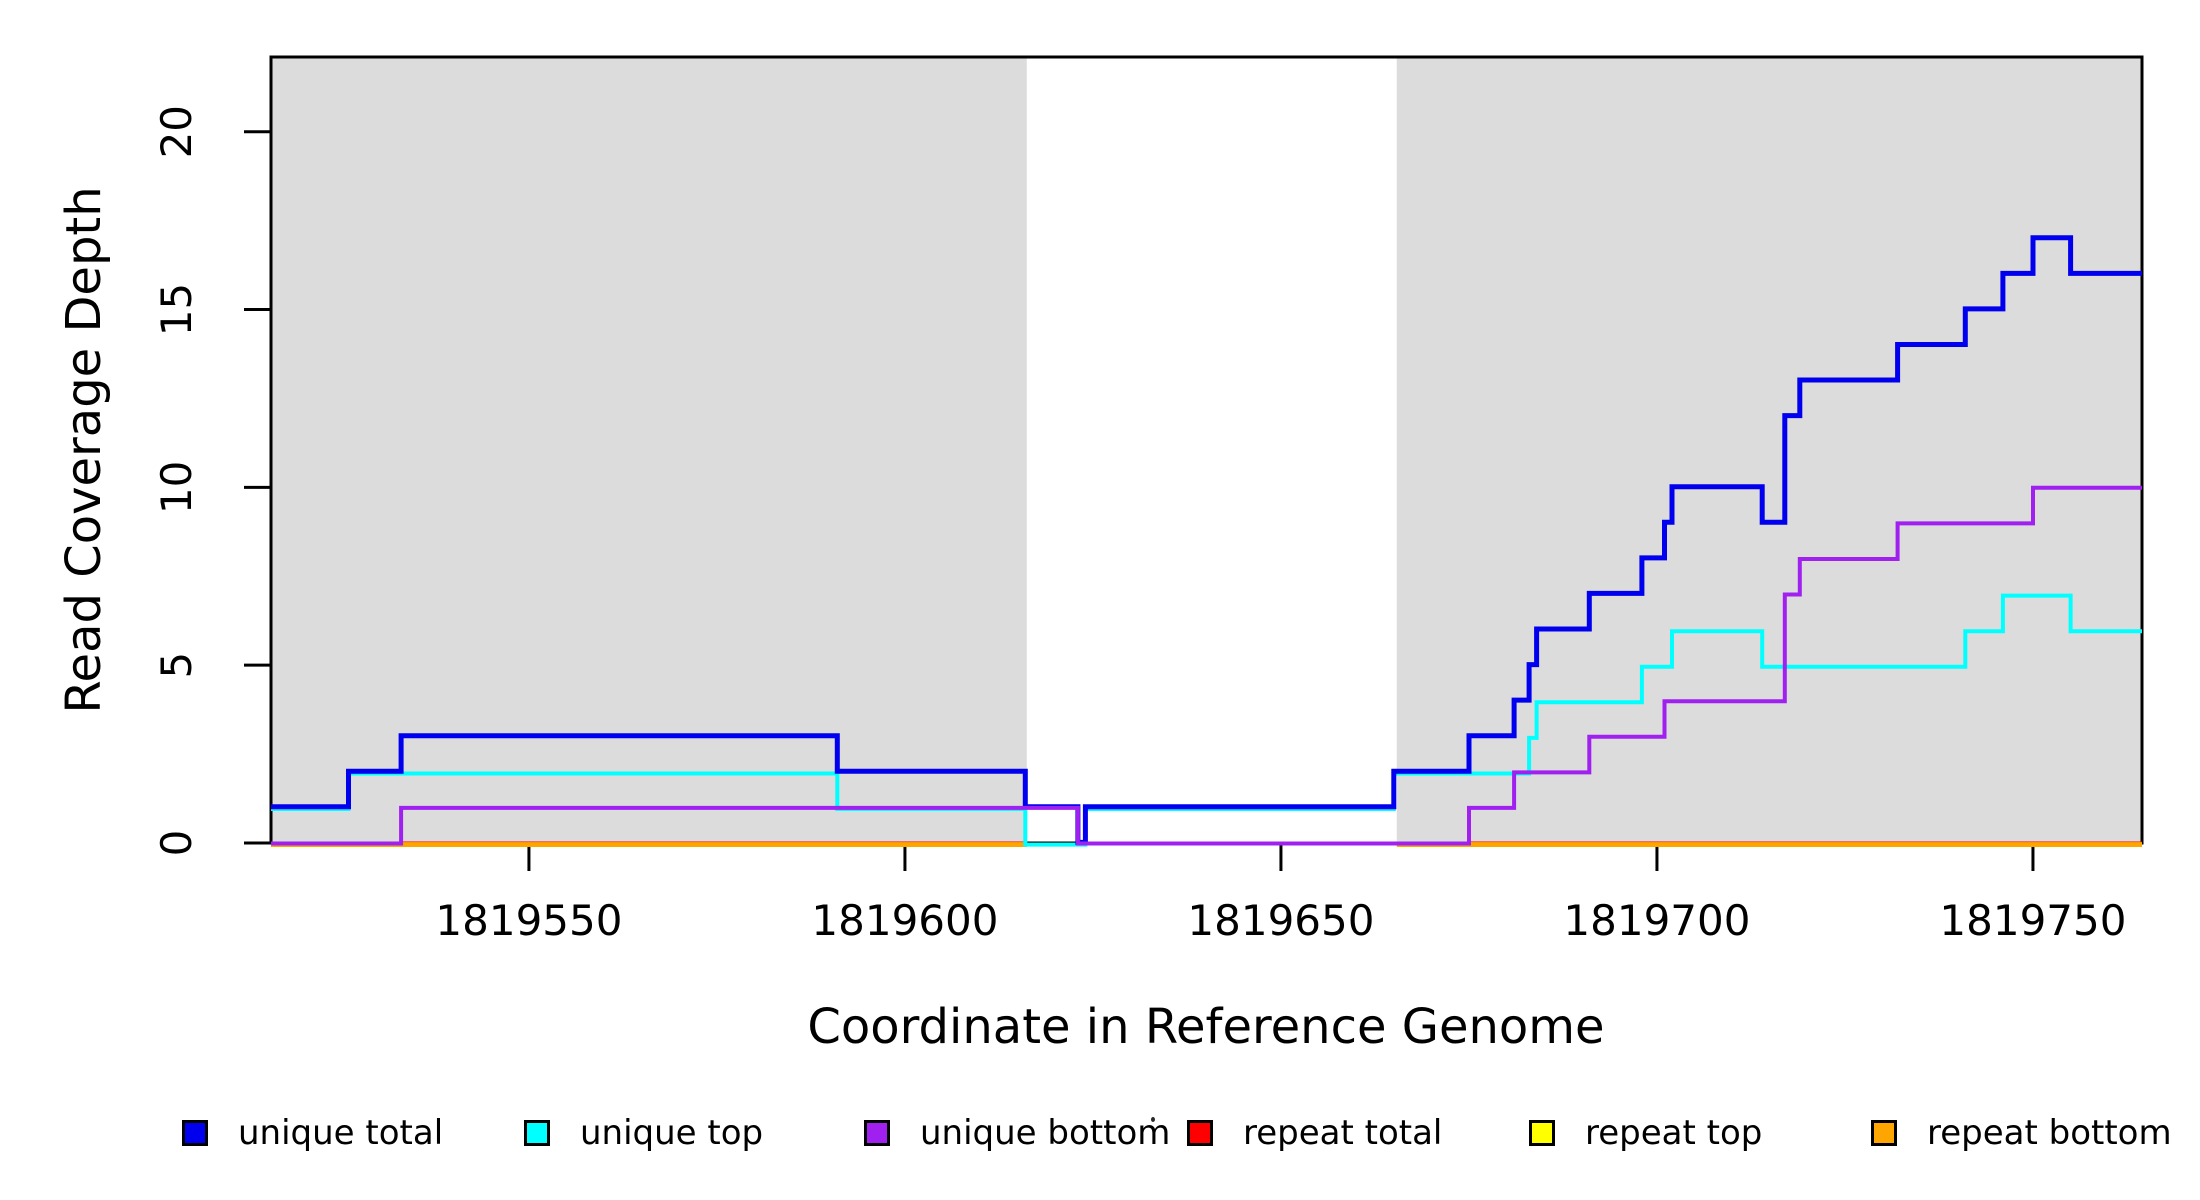 The image size is (2200, 1200). I want to click on y-tick-label: 5, so click(176, 665).